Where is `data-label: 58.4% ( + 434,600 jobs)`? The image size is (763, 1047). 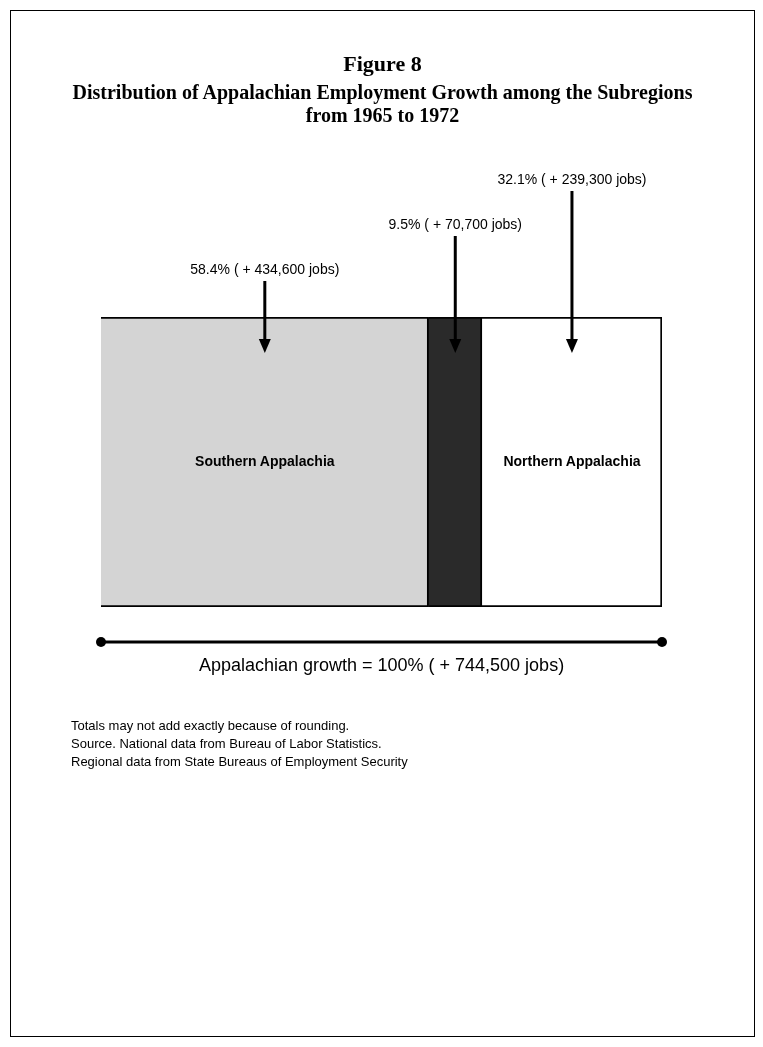
data-label: 58.4% ( + 434,600 jobs) is located at coordinates (265, 268).